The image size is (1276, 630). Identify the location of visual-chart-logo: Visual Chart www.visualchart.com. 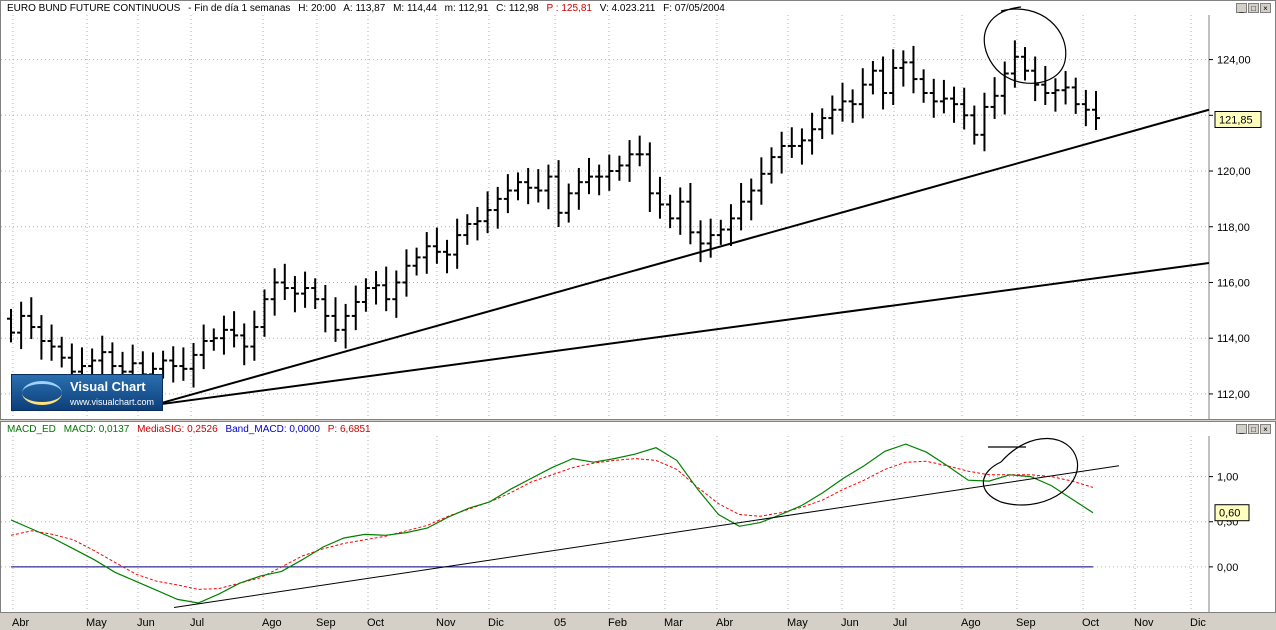
(87, 392).